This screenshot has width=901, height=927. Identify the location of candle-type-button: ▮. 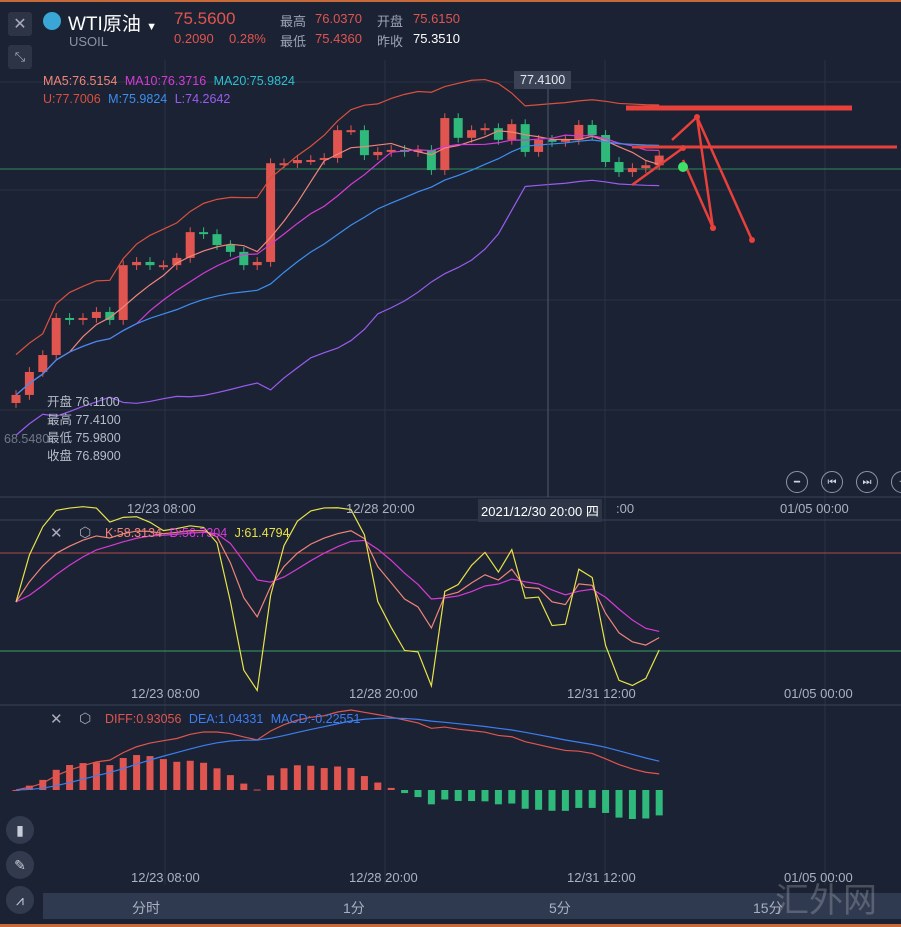
(20, 830).